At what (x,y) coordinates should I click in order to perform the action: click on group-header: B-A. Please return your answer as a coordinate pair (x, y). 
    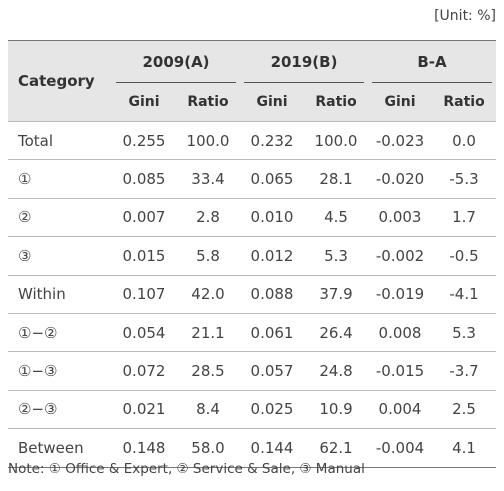
    Looking at the image, I should click on (432, 62).